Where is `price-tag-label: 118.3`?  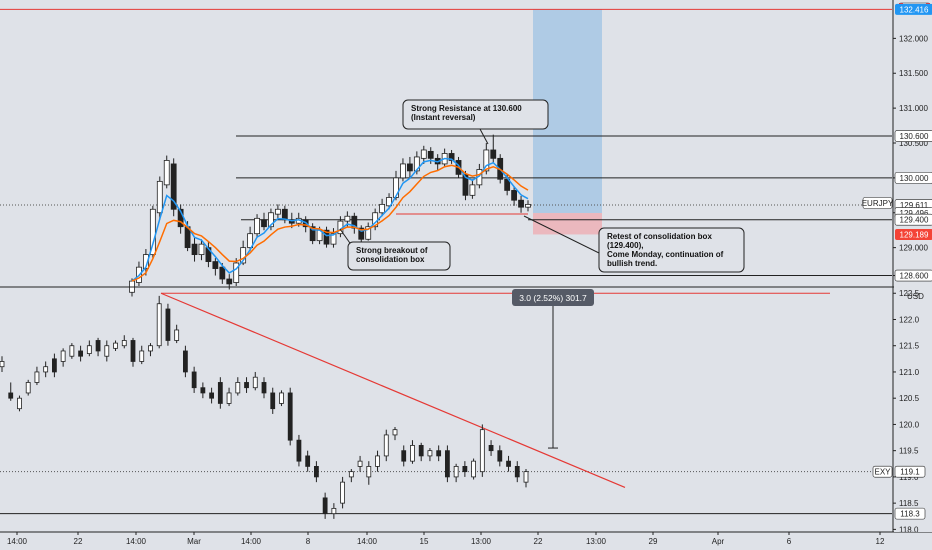 price-tag-label: 118.3 is located at coordinates (910, 514).